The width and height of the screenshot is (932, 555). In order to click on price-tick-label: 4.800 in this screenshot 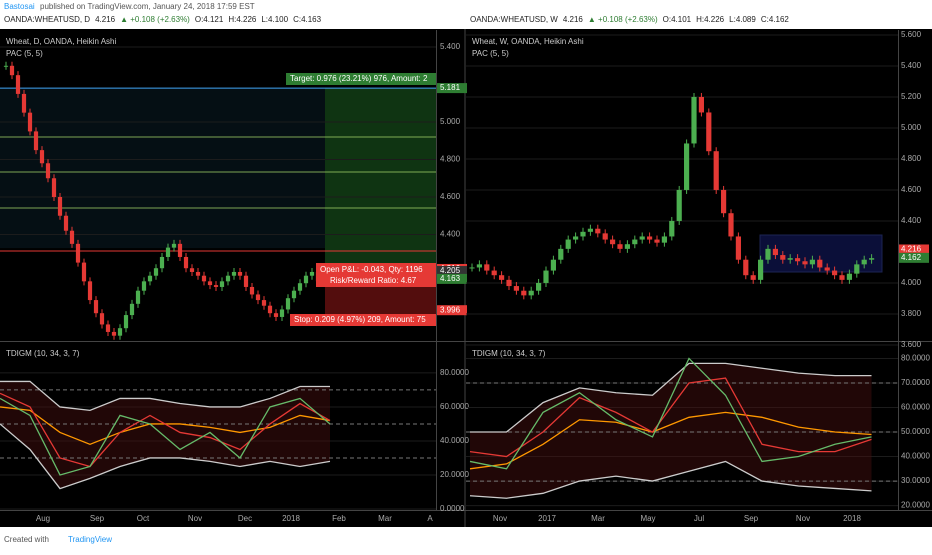, I will do `click(450, 159)`.